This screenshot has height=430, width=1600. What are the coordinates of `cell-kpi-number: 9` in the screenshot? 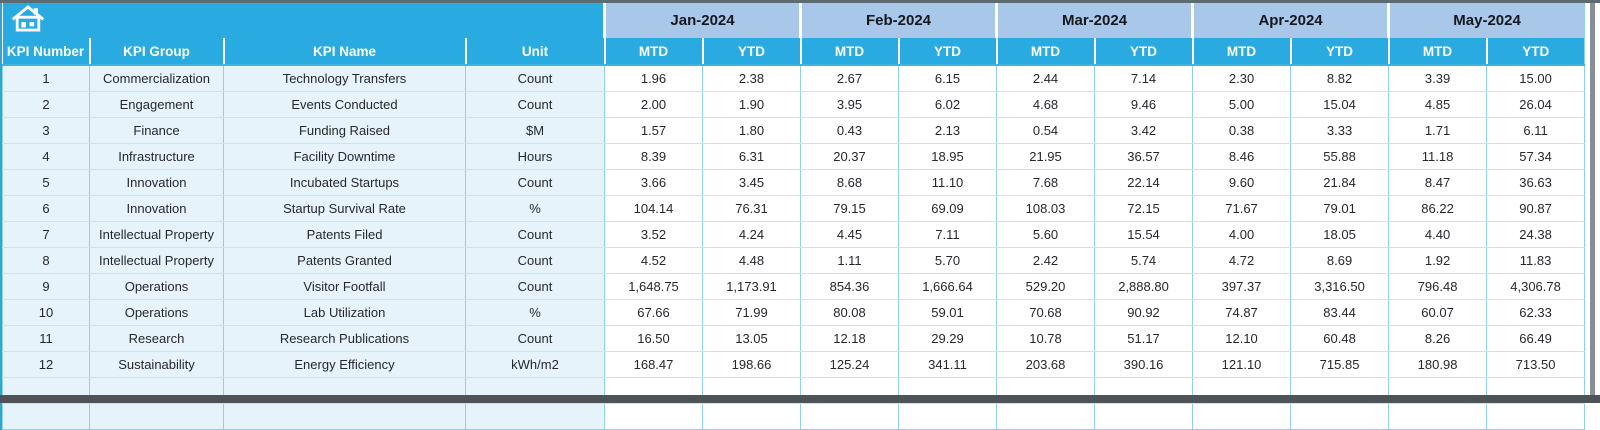 It's located at (46, 286).